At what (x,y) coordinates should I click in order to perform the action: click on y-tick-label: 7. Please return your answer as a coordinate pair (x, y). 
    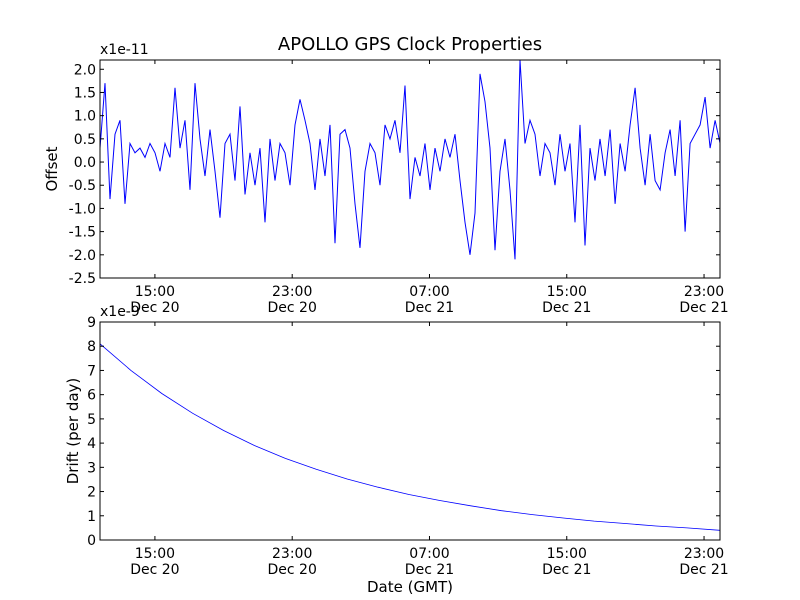
    Looking at the image, I should click on (91, 371).